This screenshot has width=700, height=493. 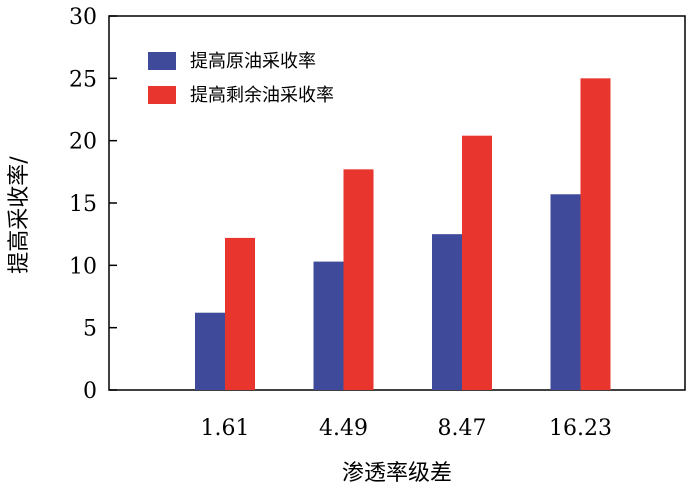 I want to click on y-tick-label: 15, so click(x=83, y=204).